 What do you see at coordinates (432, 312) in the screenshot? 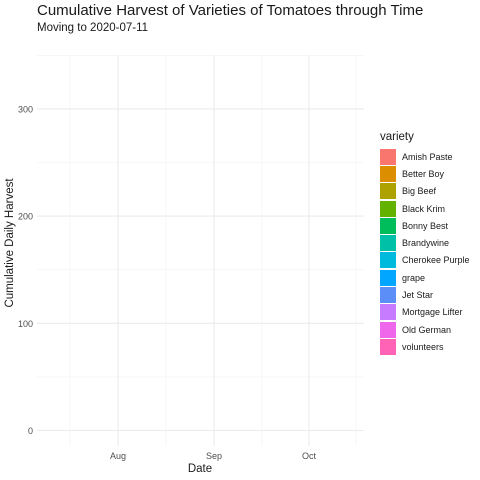
I see `legend-label: Mortgage Lifter` at bounding box center [432, 312].